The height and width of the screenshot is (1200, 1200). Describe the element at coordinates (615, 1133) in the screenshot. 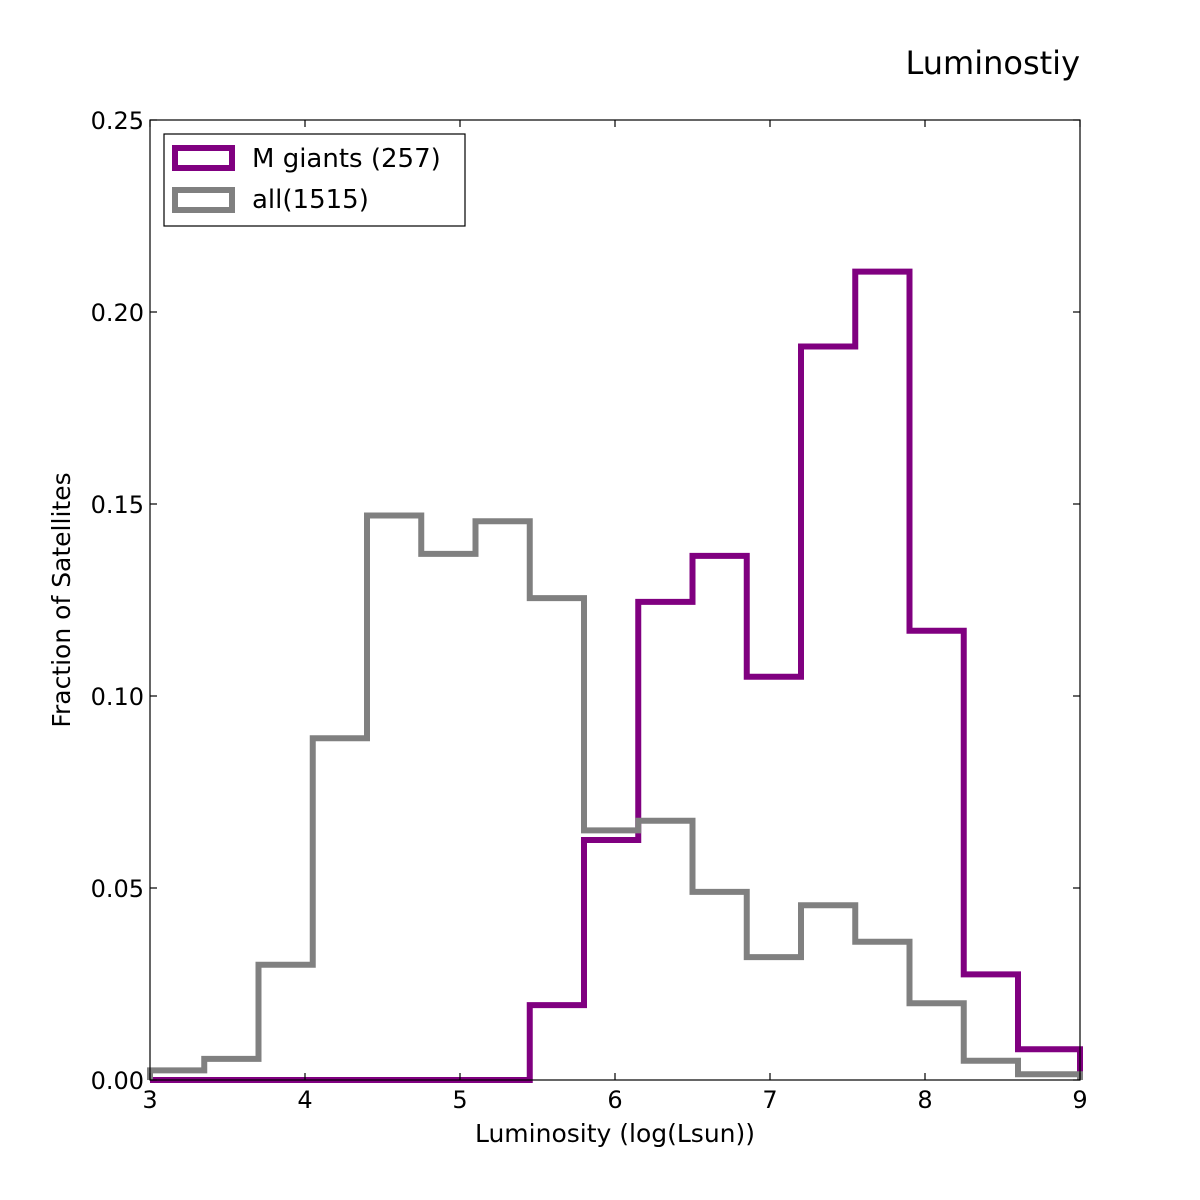

I see `x-axis-label: Luminosity (log(Lsun))` at that location.